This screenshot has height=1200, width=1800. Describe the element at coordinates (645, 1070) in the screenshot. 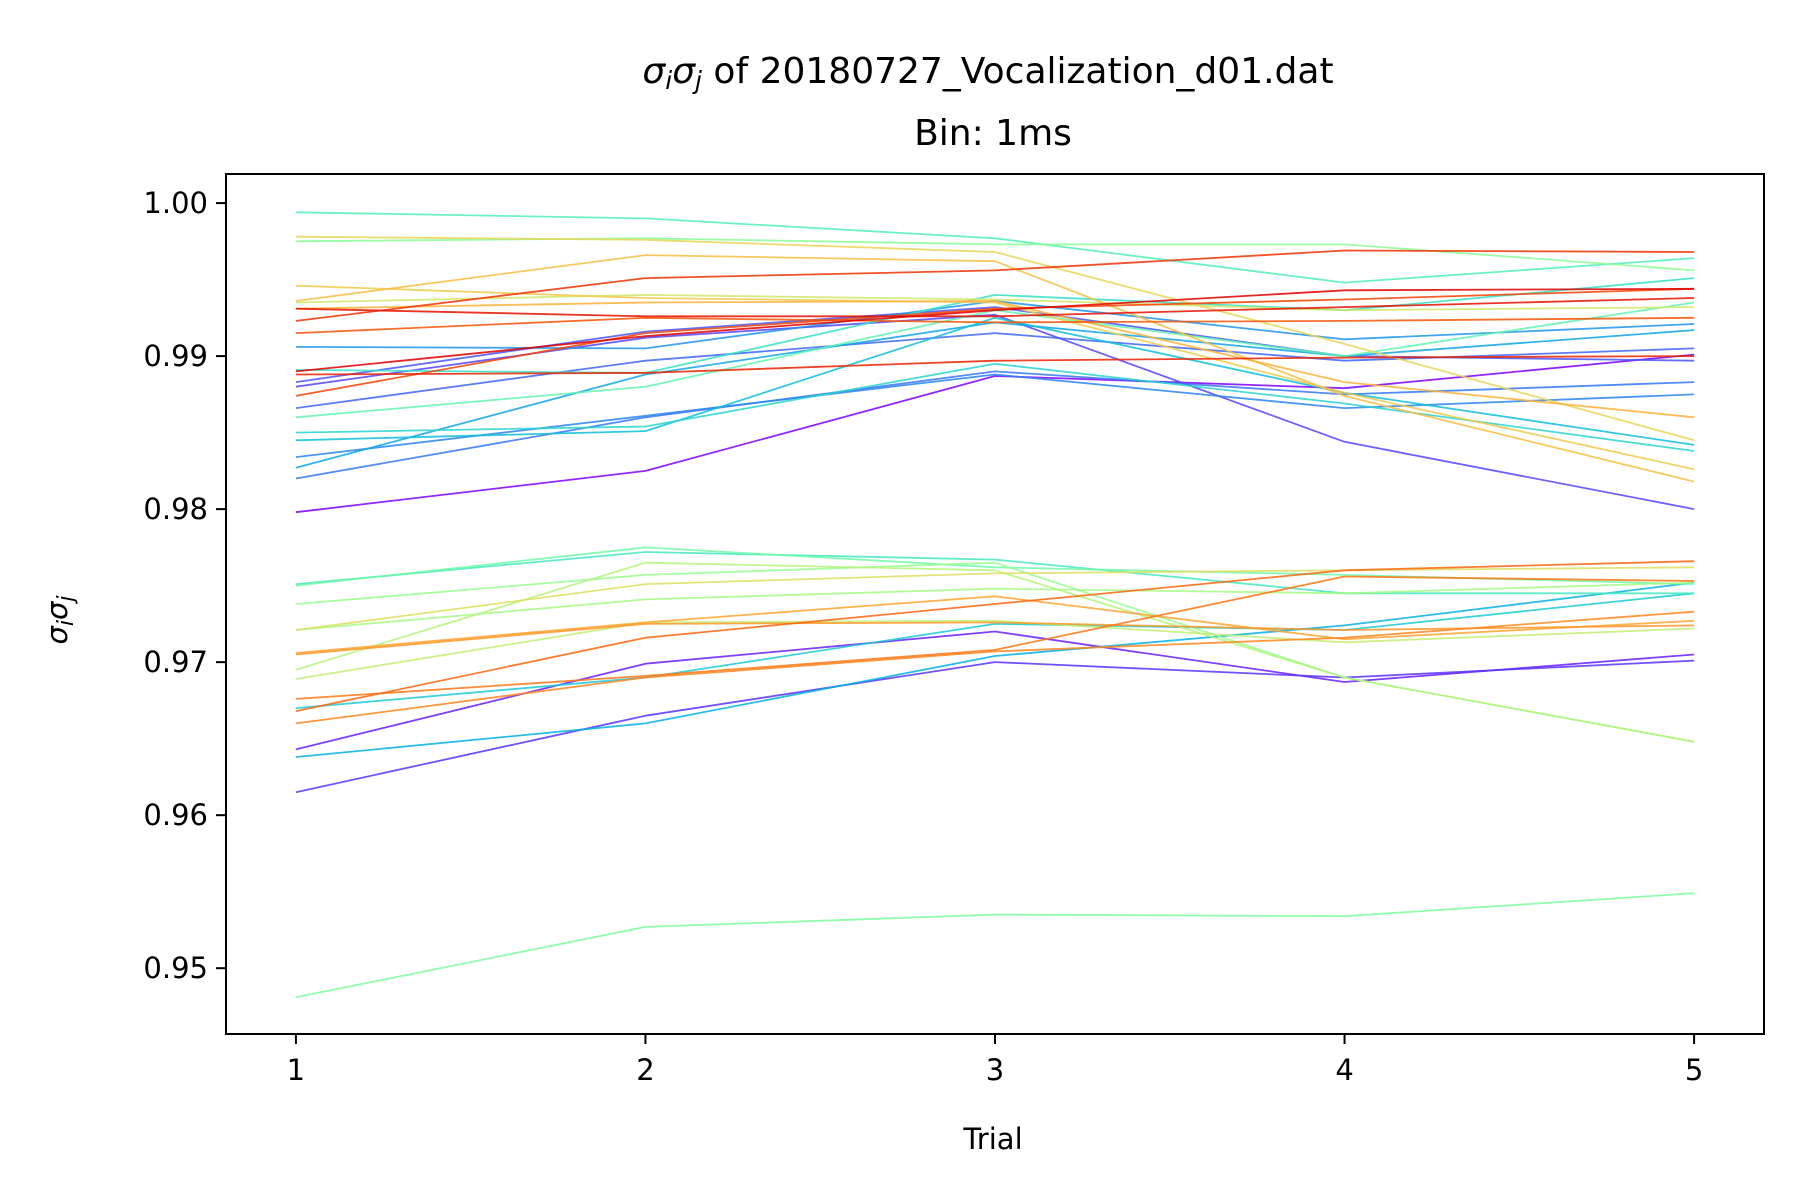

I see `x-tick-label: 2` at that location.